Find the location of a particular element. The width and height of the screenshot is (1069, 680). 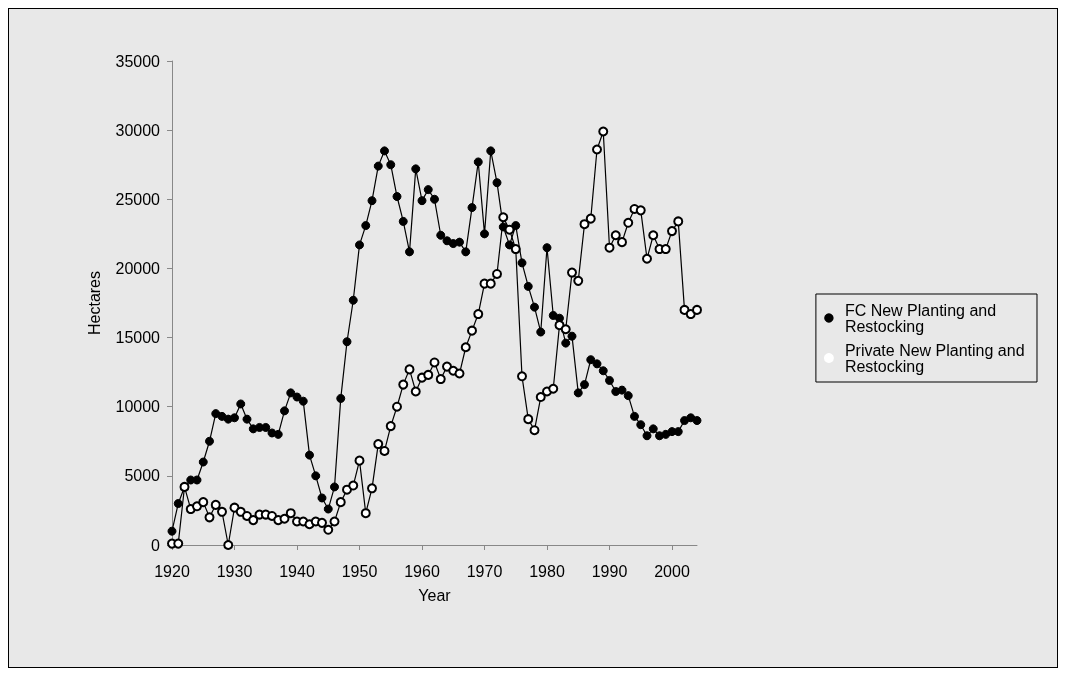

y-tick-label: 0 is located at coordinates (156, 545).